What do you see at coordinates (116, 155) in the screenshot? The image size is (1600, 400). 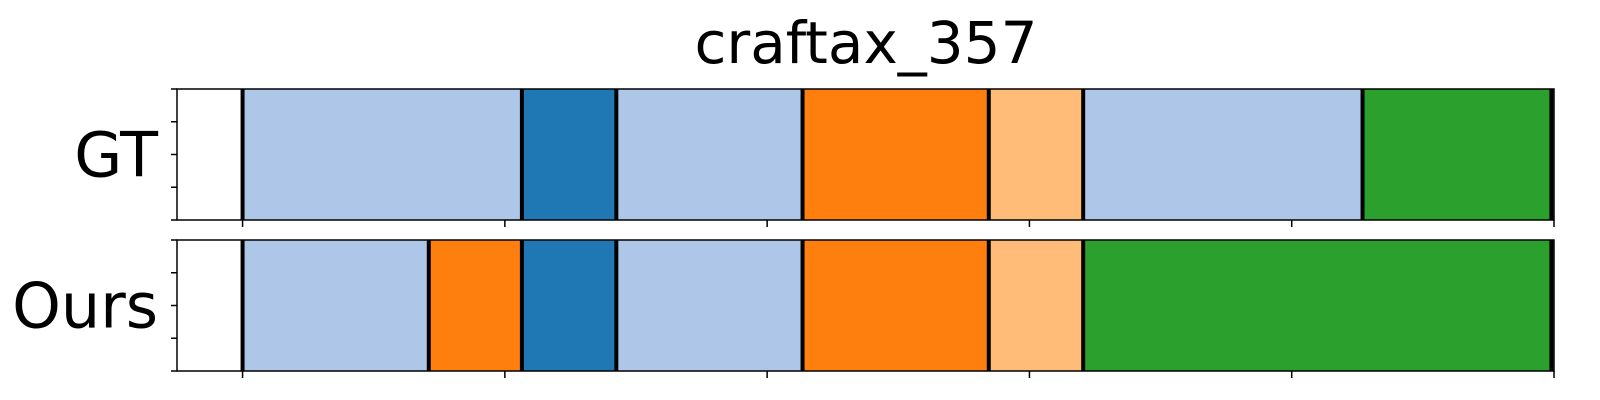 I see `row-label-0: GT` at bounding box center [116, 155].